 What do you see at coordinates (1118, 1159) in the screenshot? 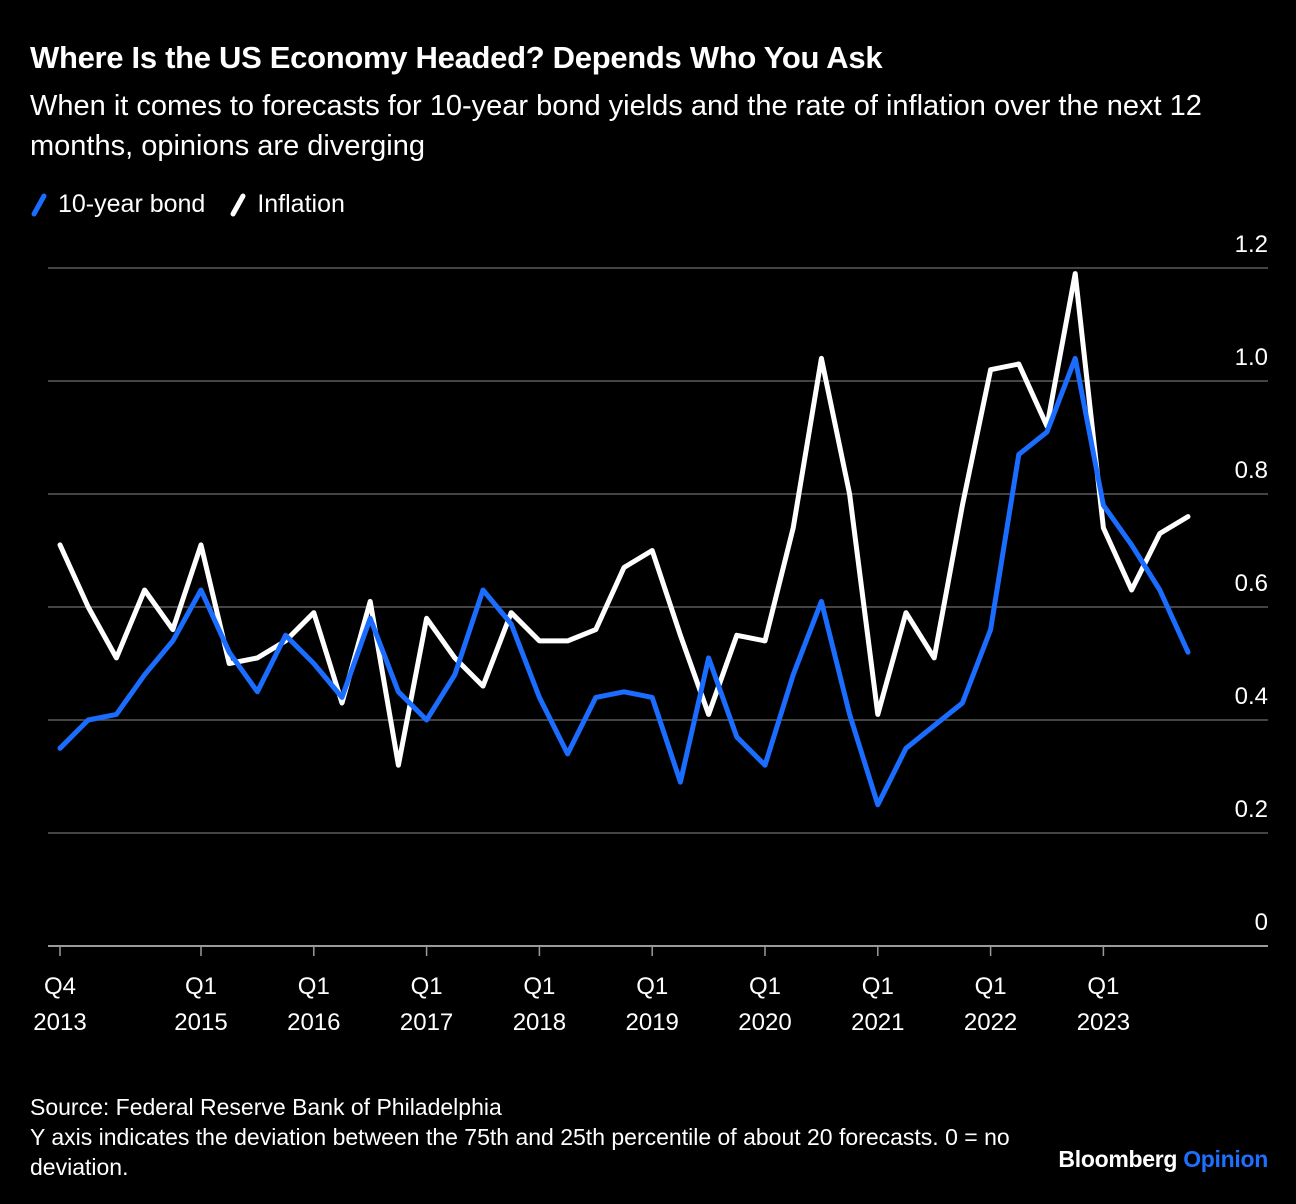
I see `brand-name: Bloomberg` at bounding box center [1118, 1159].